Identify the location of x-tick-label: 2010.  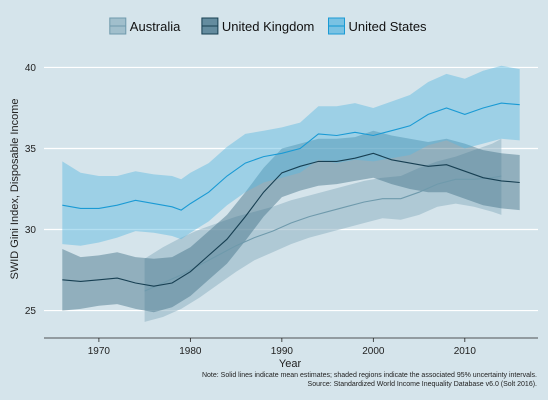
(465, 351).